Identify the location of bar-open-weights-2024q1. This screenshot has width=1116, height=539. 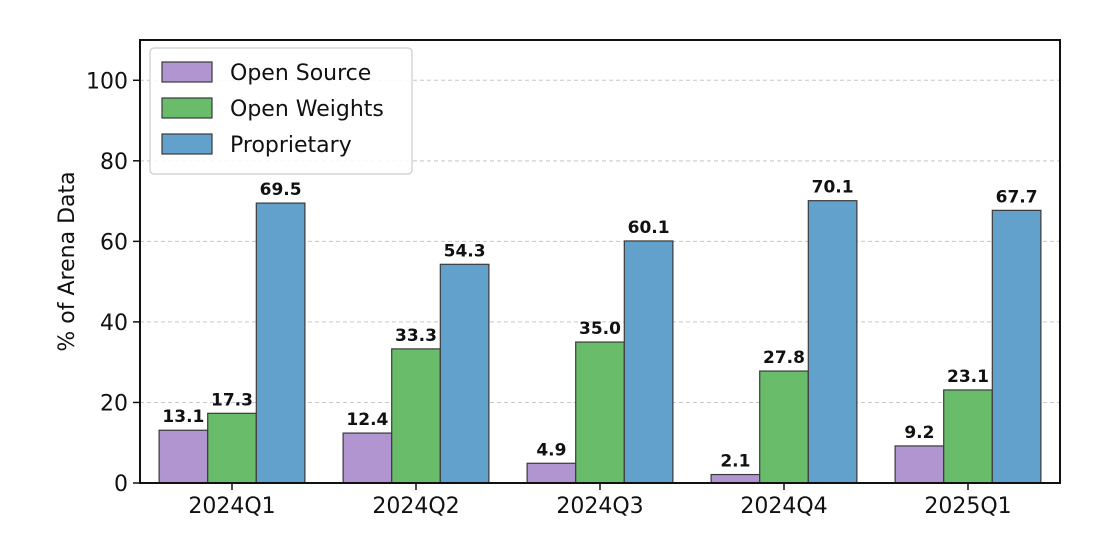
(232, 448).